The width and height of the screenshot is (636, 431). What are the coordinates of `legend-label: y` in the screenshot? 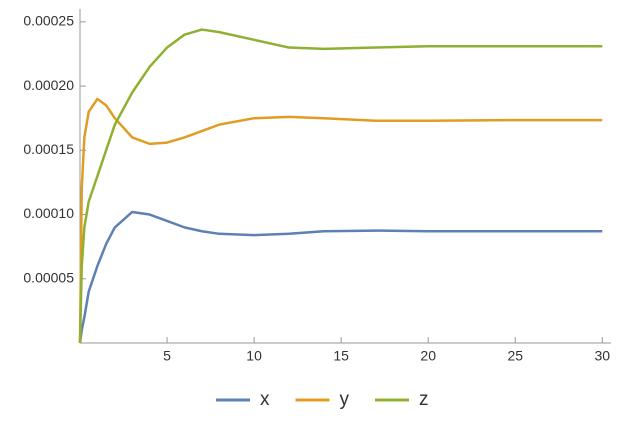 It's located at (345, 399).